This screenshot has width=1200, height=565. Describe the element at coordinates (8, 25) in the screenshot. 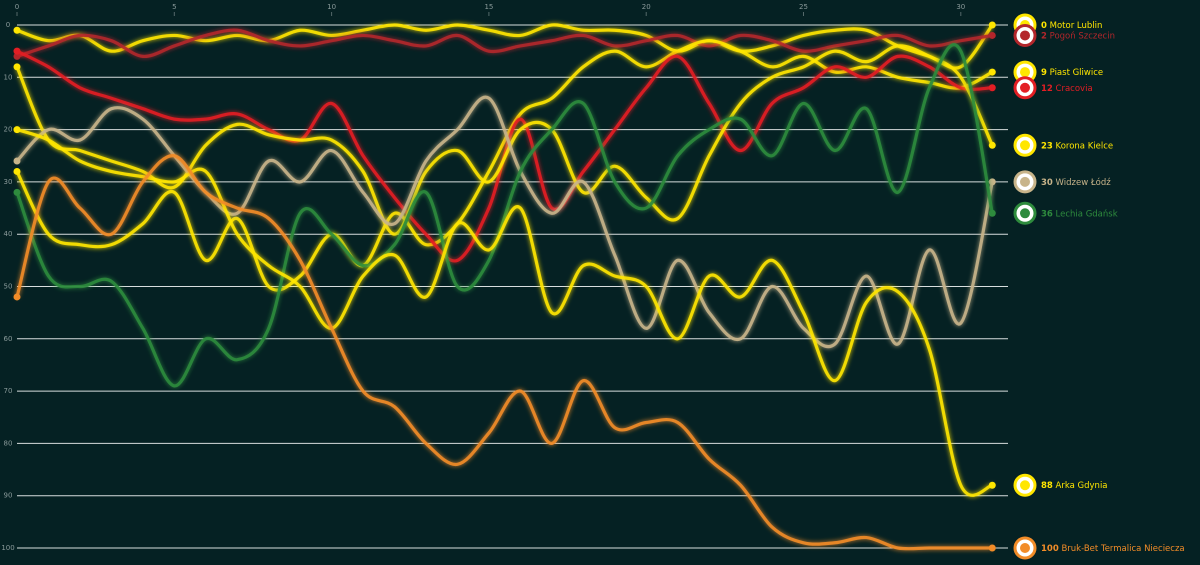

I see `y-tick-label: 0` at that location.